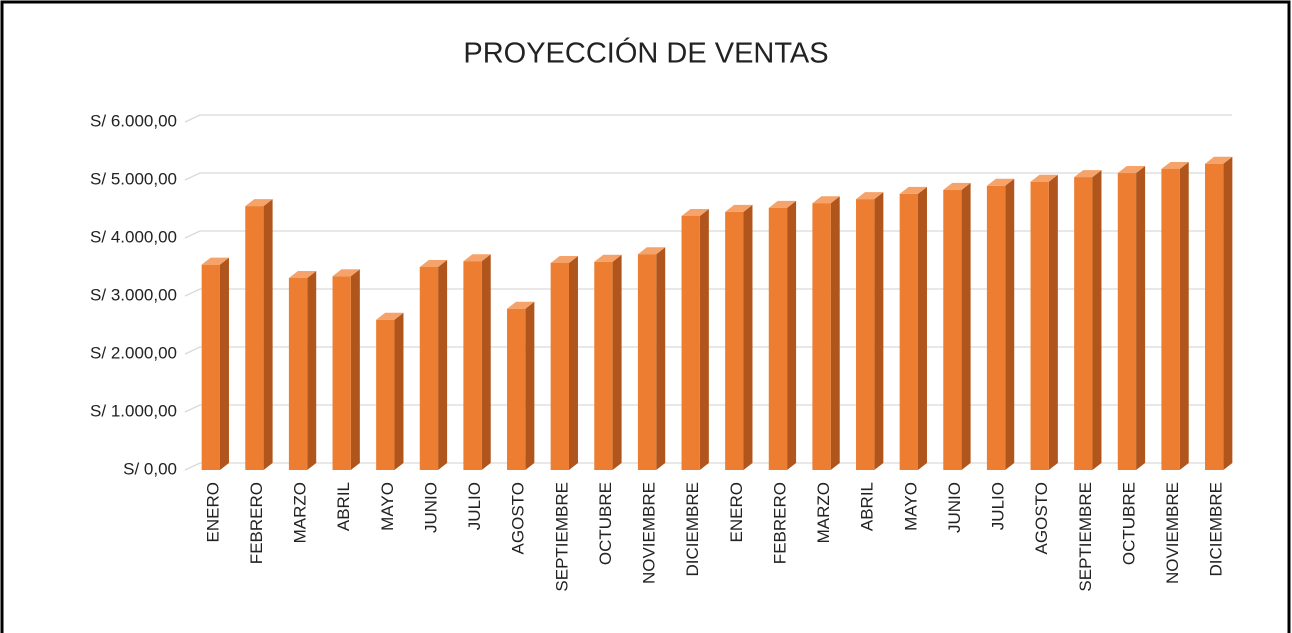 This screenshot has width=1292, height=633. Describe the element at coordinates (561, 537) in the screenshot. I see `x-tick-label: SEPTIEMBRE` at that location.